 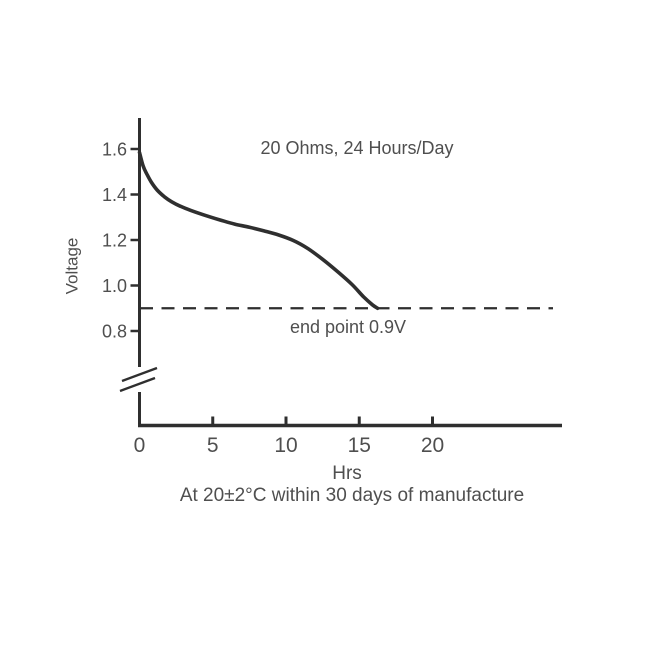 I want to click on x-tick-label: 5, so click(x=213, y=445).